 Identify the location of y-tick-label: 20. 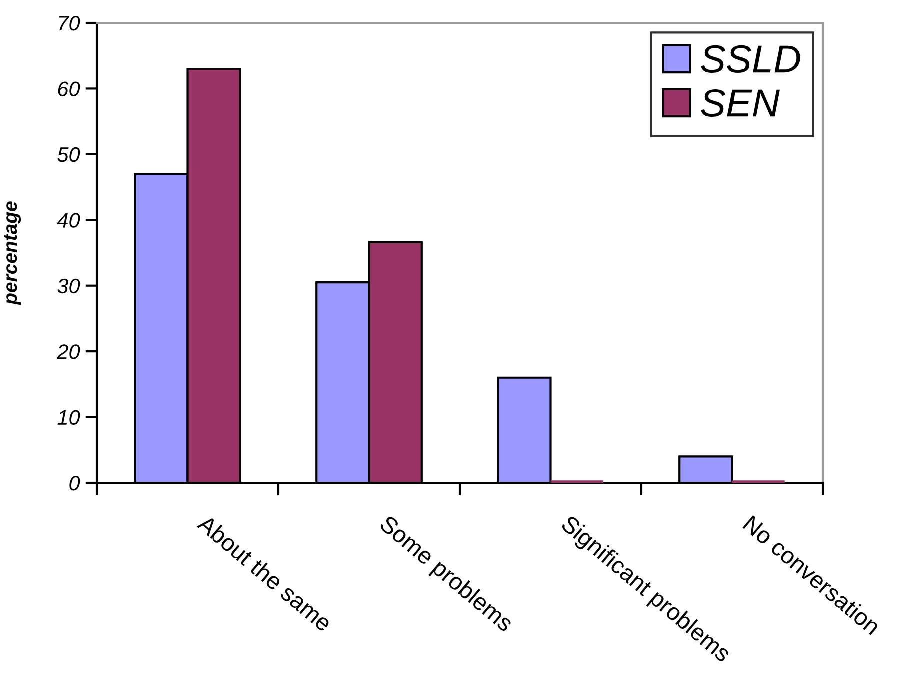
(68, 352).